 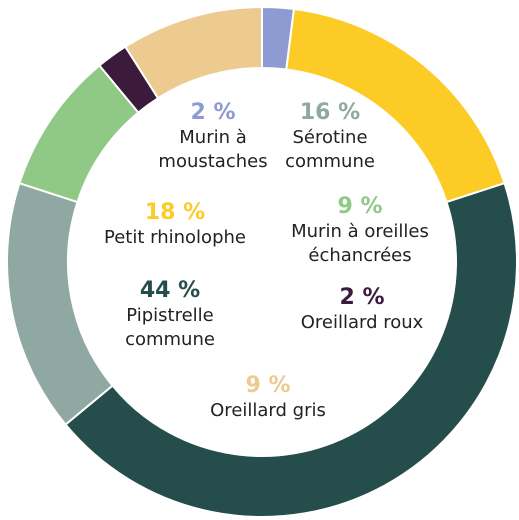 I want to click on category-label: Murin à moustaches, so click(x=213, y=149).